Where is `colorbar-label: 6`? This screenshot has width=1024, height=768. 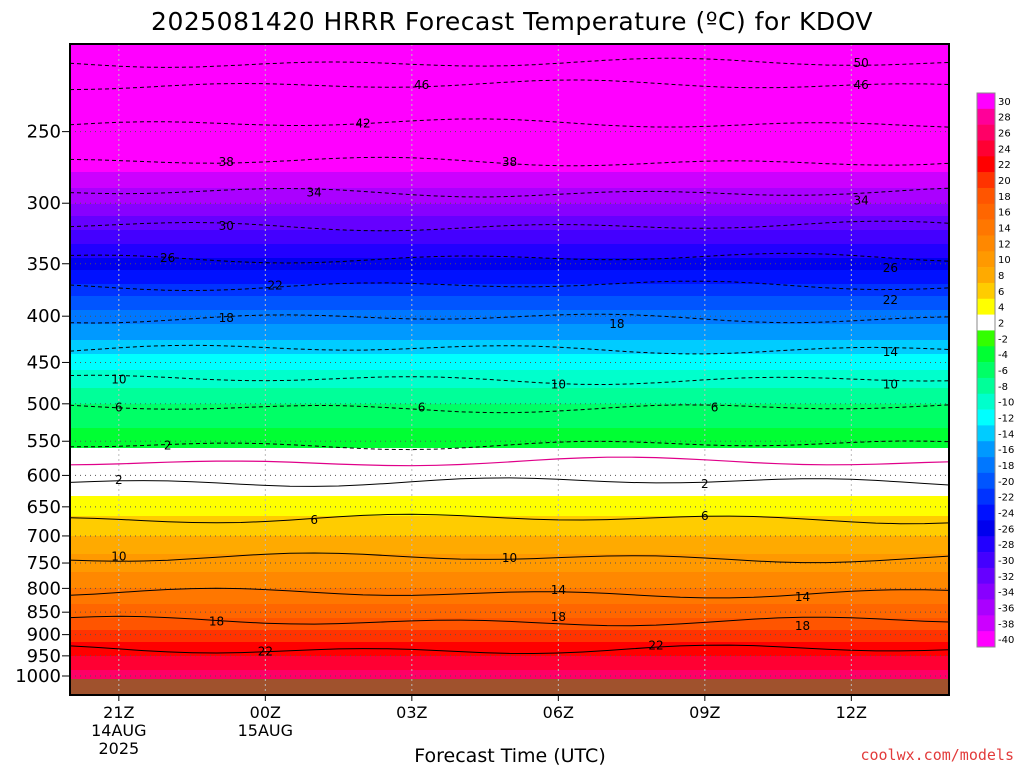 colorbar-label: 6 is located at coordinates (1001, 292).